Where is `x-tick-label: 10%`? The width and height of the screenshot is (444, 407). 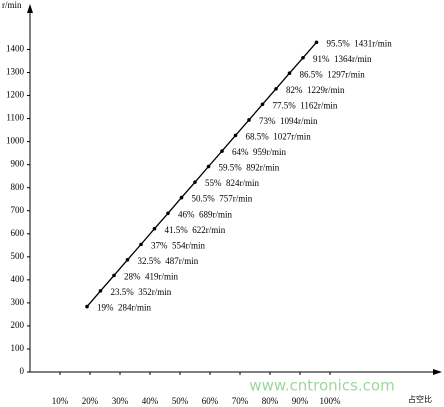 x-tick-label: 10% is located at coordinates (60, 401).